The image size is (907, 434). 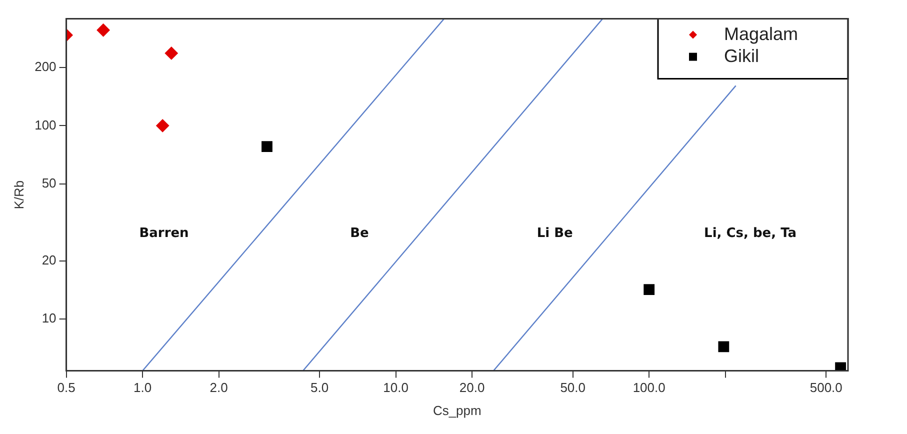 What do you see at coordinates (219, 388) in the screenshot?
I see `x-tick-label: 2.0` at bounding box center [219, 388].